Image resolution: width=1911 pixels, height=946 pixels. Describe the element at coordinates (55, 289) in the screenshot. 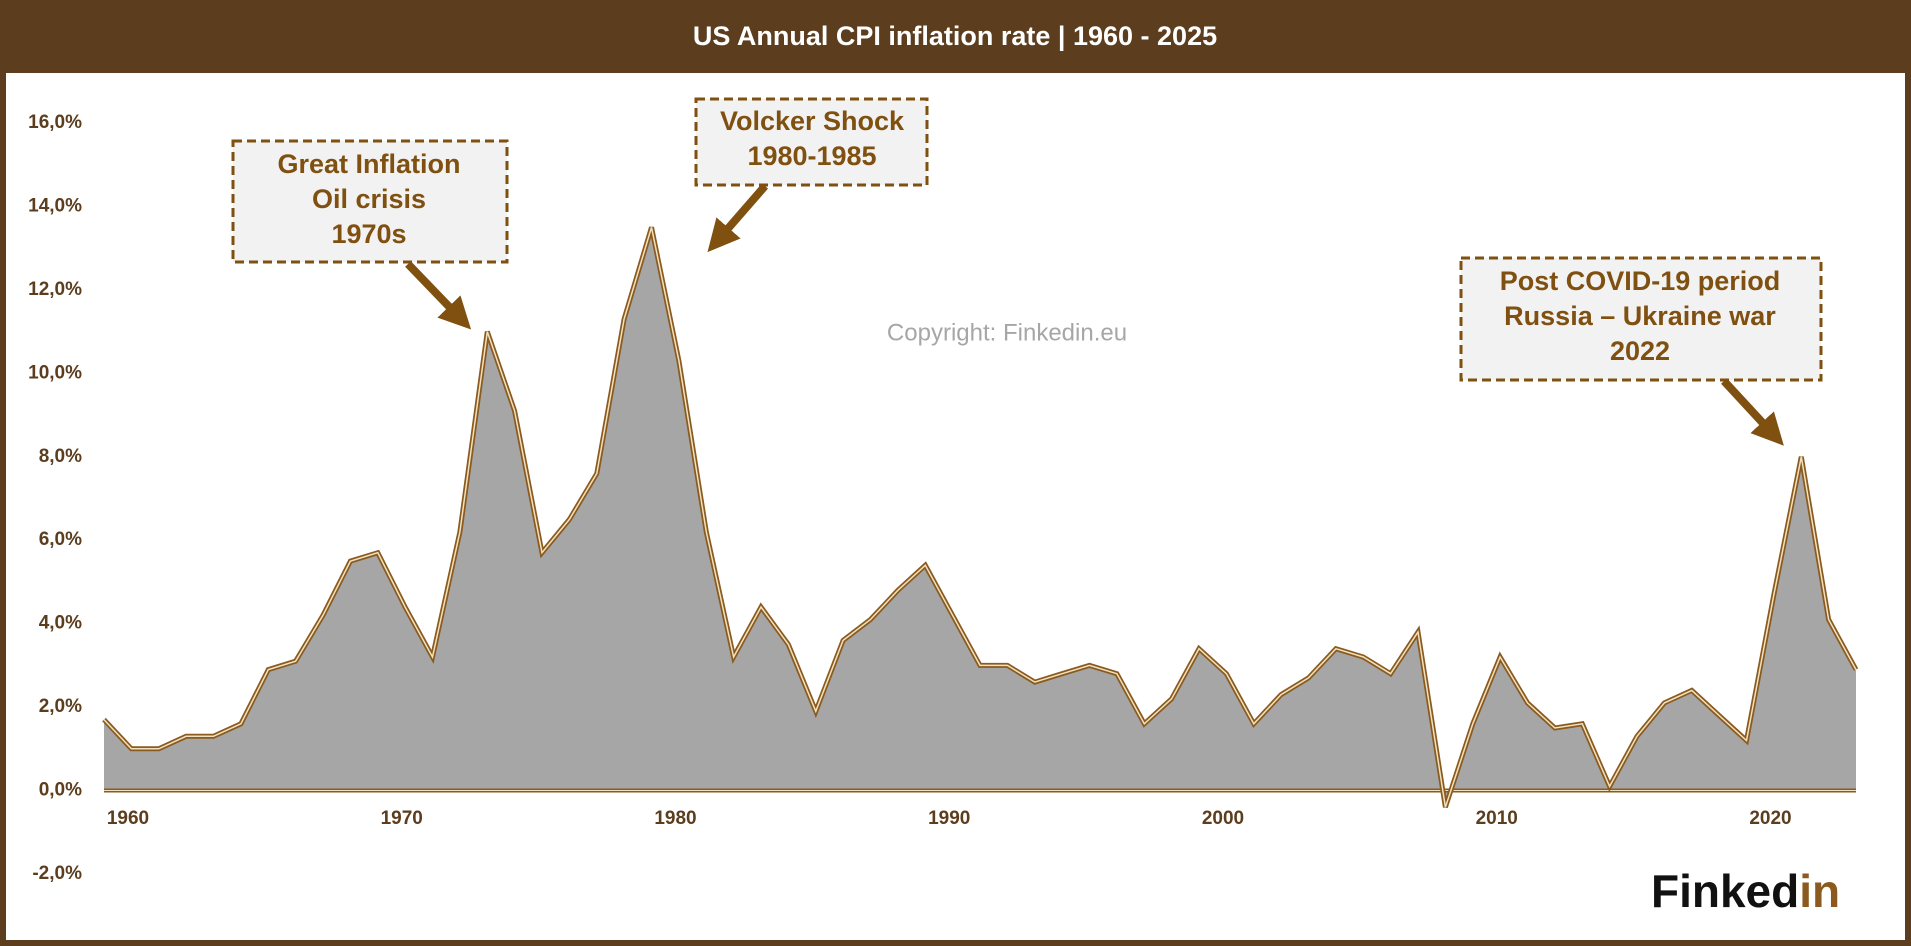

I see `y-tick-label: 12,0%` at that location.